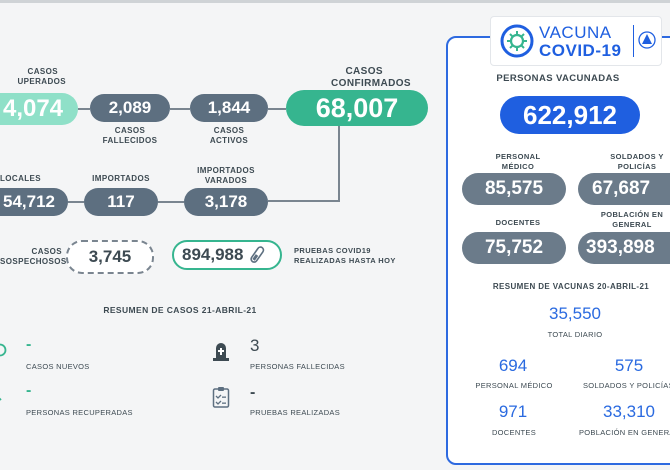  Describe the element at coordinates (371, 77) in the screenshot. I see `confirmados-label: CASOS CONFIRMADOS` at that location.